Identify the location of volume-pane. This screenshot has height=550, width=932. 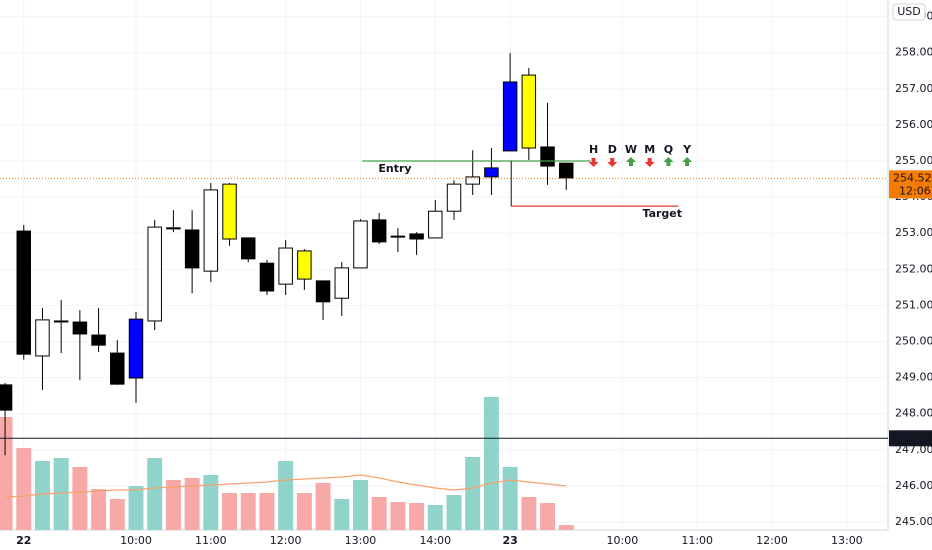
(287, 463).